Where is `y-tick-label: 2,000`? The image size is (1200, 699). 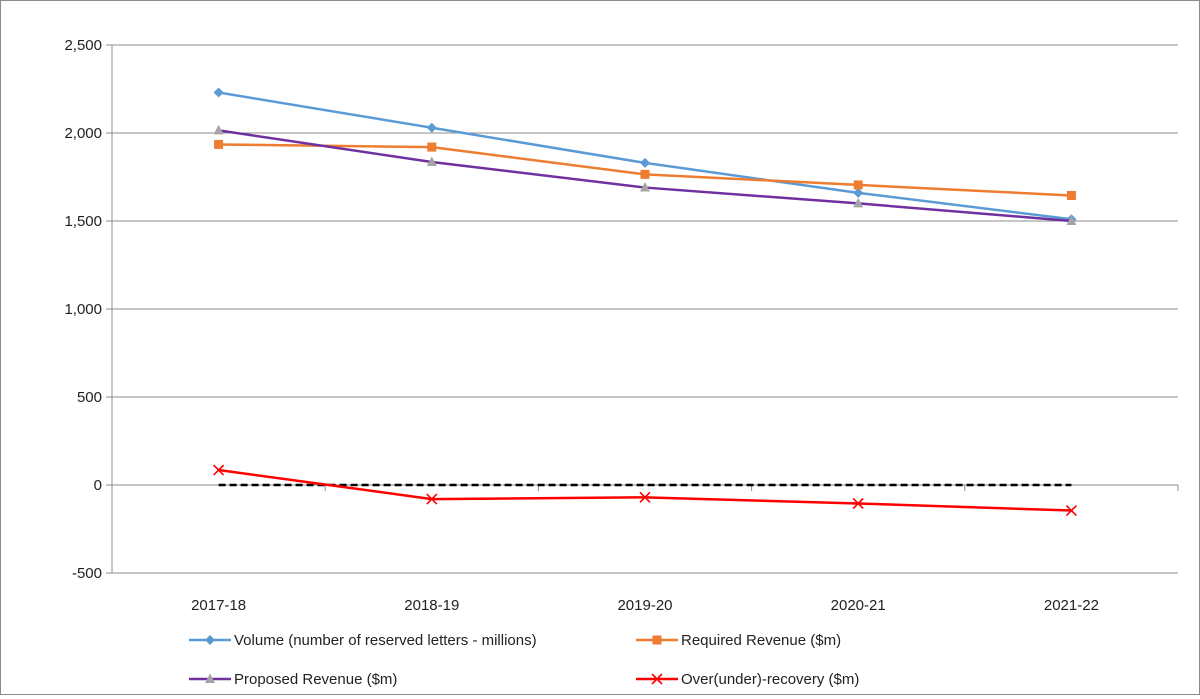
y-tick-label: 2,000 is located at coordinates (83, 133).